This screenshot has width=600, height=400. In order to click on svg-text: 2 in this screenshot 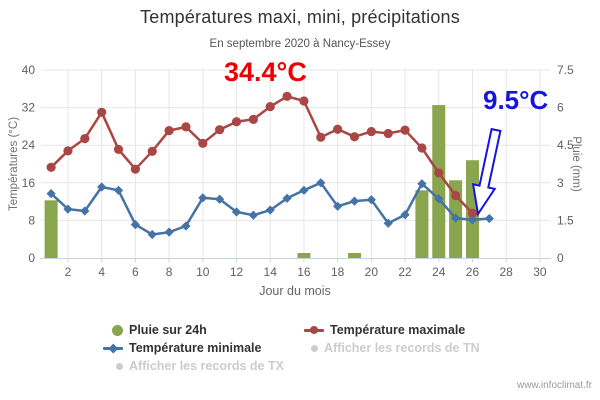, I will do `click(68, 272)`.